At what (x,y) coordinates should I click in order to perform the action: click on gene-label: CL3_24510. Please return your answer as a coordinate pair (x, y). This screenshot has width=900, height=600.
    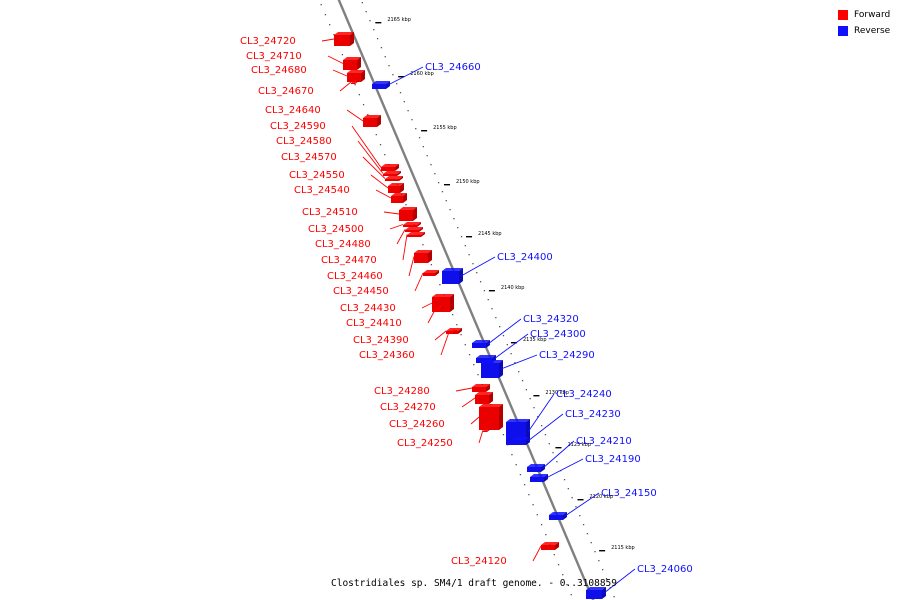
    Looking at the image, I should click on (330, 212).